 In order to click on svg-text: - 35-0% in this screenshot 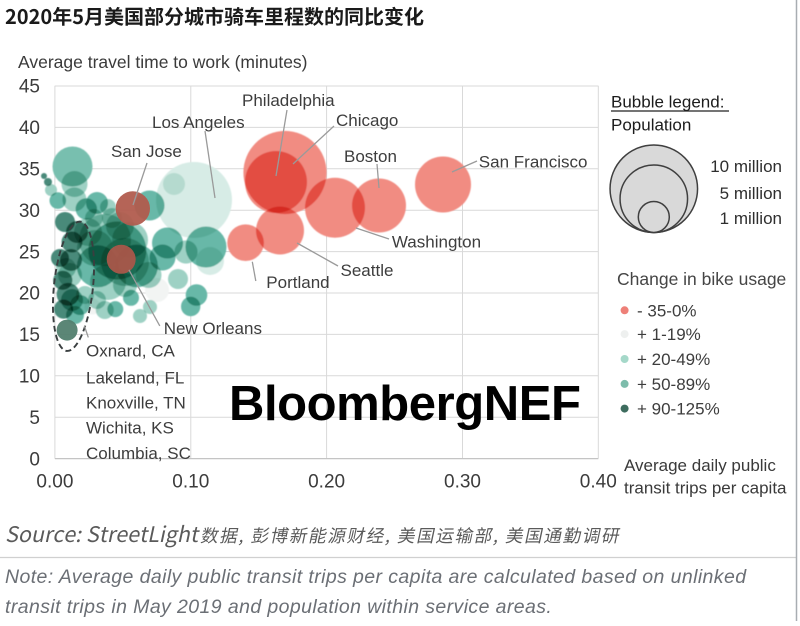, I will do `click(667, 310)`.